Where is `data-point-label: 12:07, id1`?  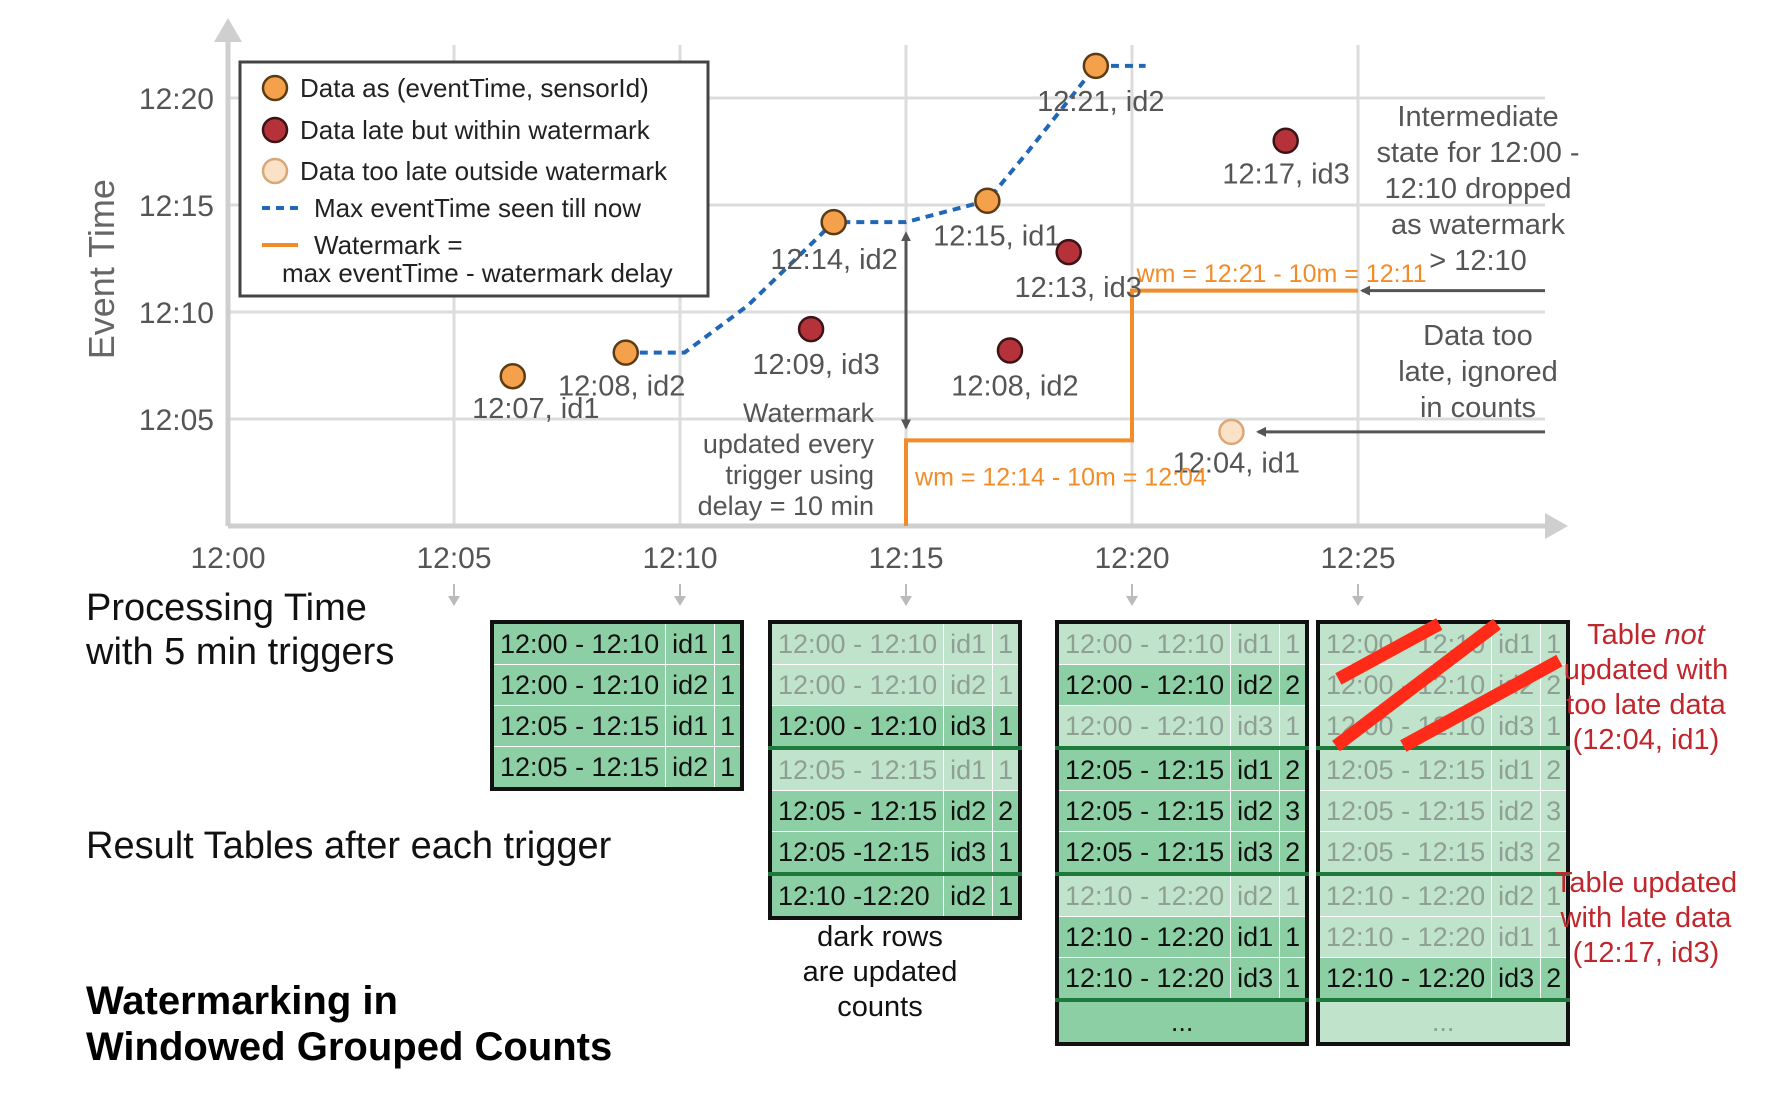 data-point-label: 12:07, id1 is located at coordinates (535, 409).